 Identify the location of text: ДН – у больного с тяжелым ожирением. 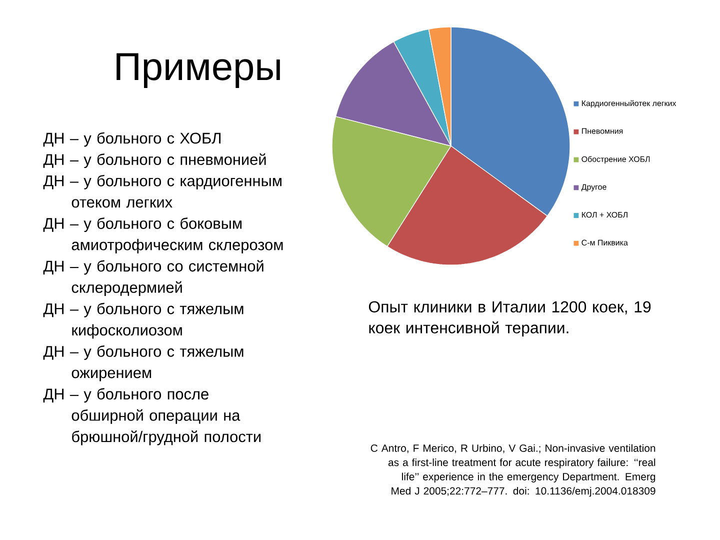
(143, 363).